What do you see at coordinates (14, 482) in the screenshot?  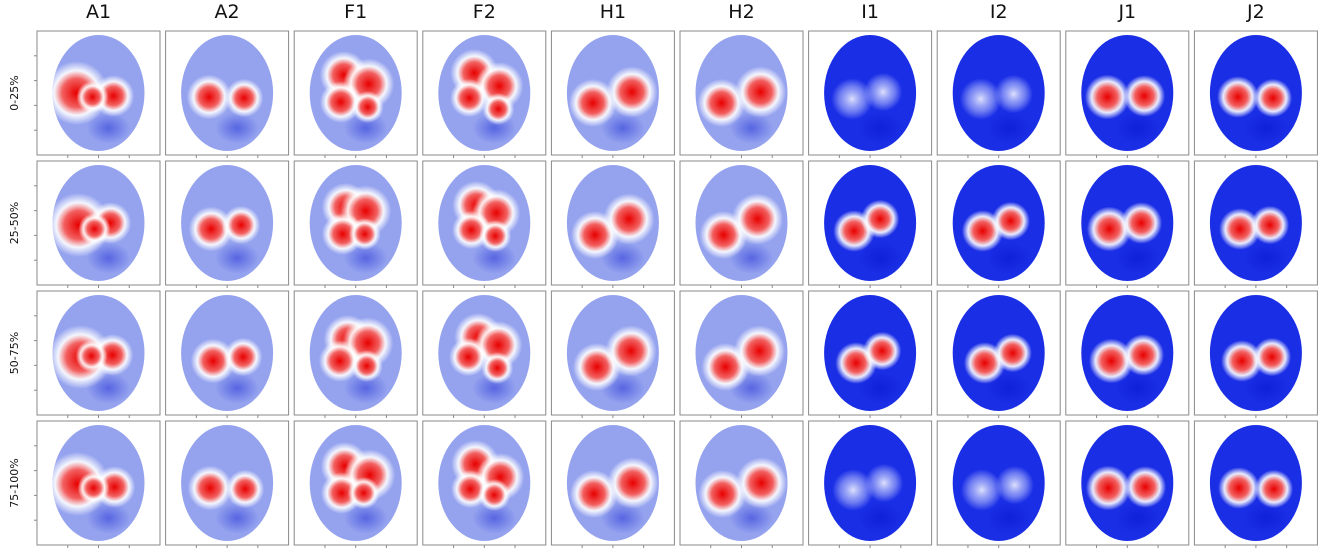 I see `row-label: 75-100%` at bounding box center [14, 482].